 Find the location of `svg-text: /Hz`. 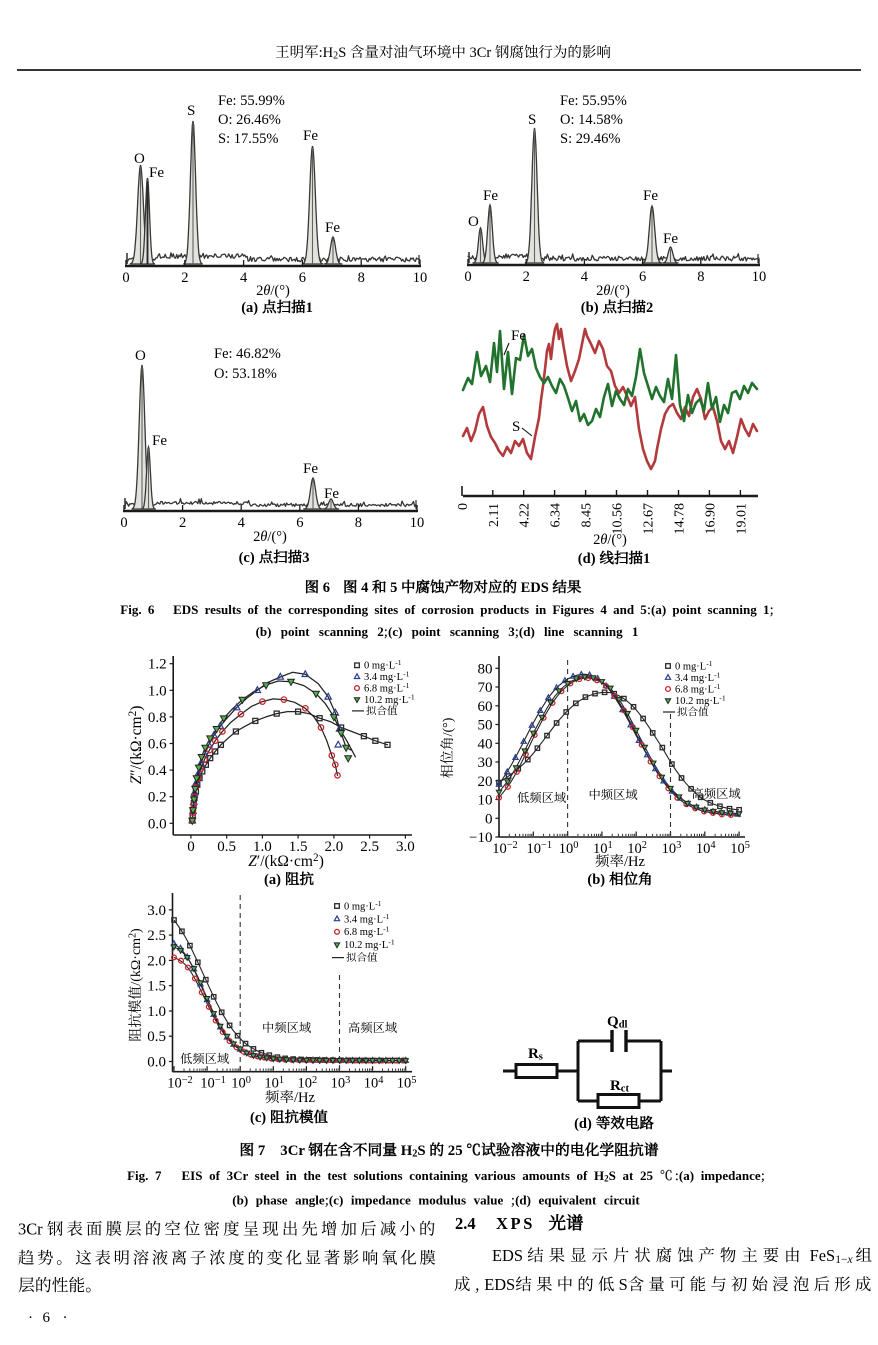

svg-text: /Hz is located at coordinates (305, 1098).